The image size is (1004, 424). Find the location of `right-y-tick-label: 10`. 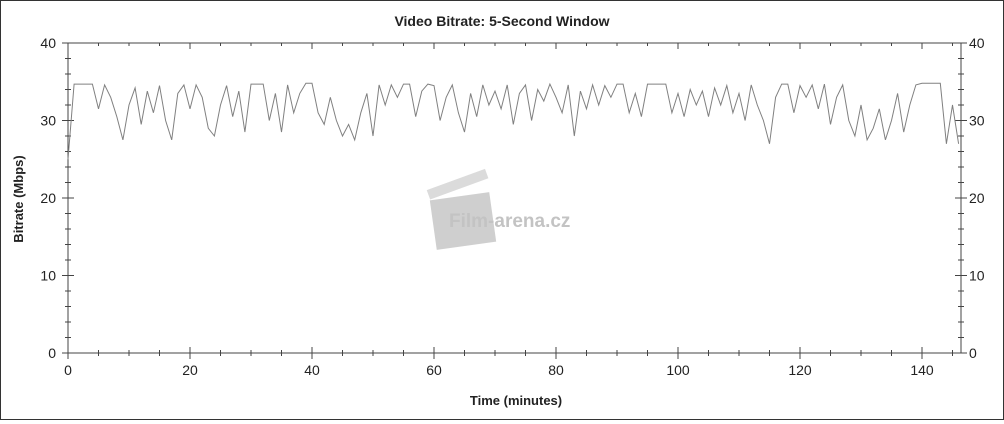

right-y-tick-label: 10 is located at coordinates (977, 276).